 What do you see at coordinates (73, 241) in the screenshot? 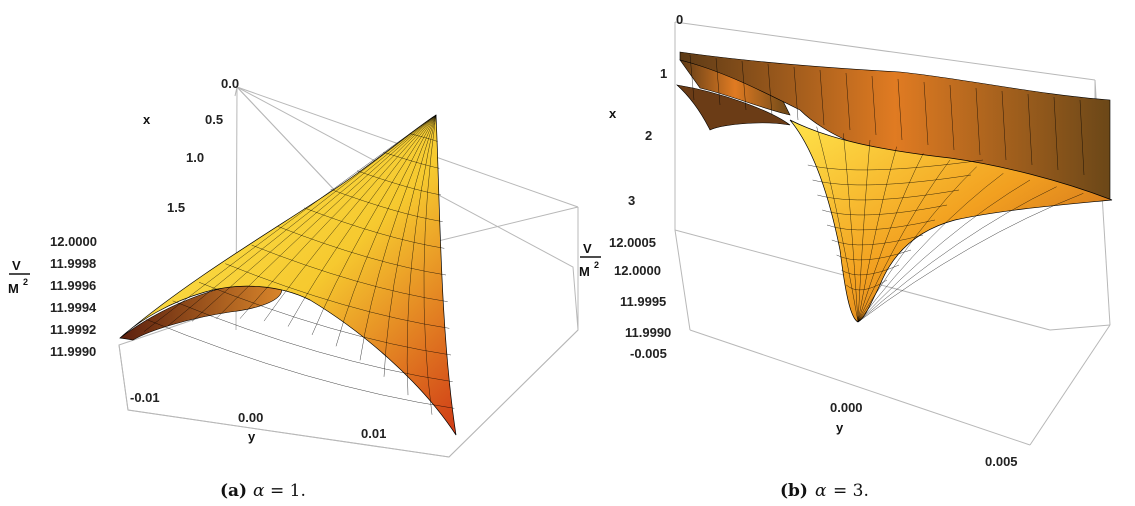
I see `plot-a-z-tick: 12.0000` at bounding box center [73, 241].